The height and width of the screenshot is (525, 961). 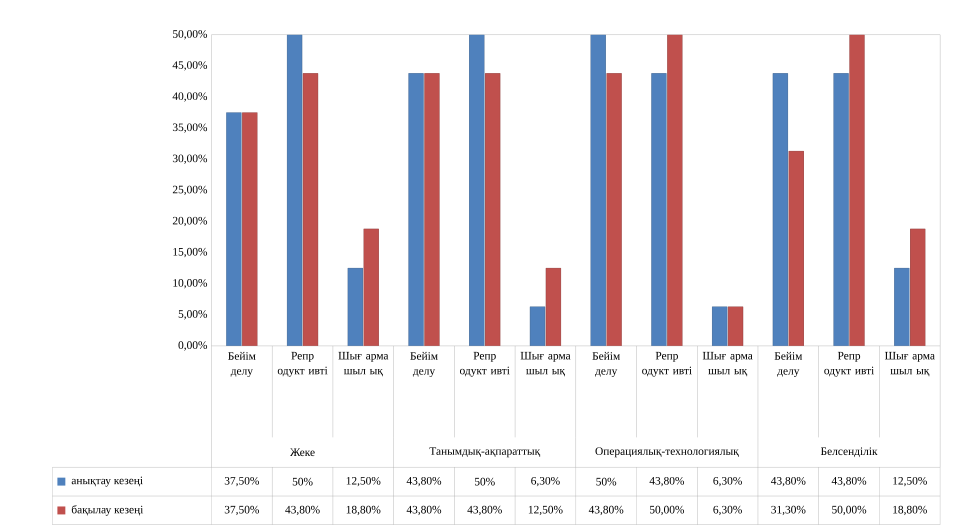 What do you see at coordinates (190, 283) in the screenshot?
I see `y-tick-label: 10,00%` at bounding box center [190, 283].